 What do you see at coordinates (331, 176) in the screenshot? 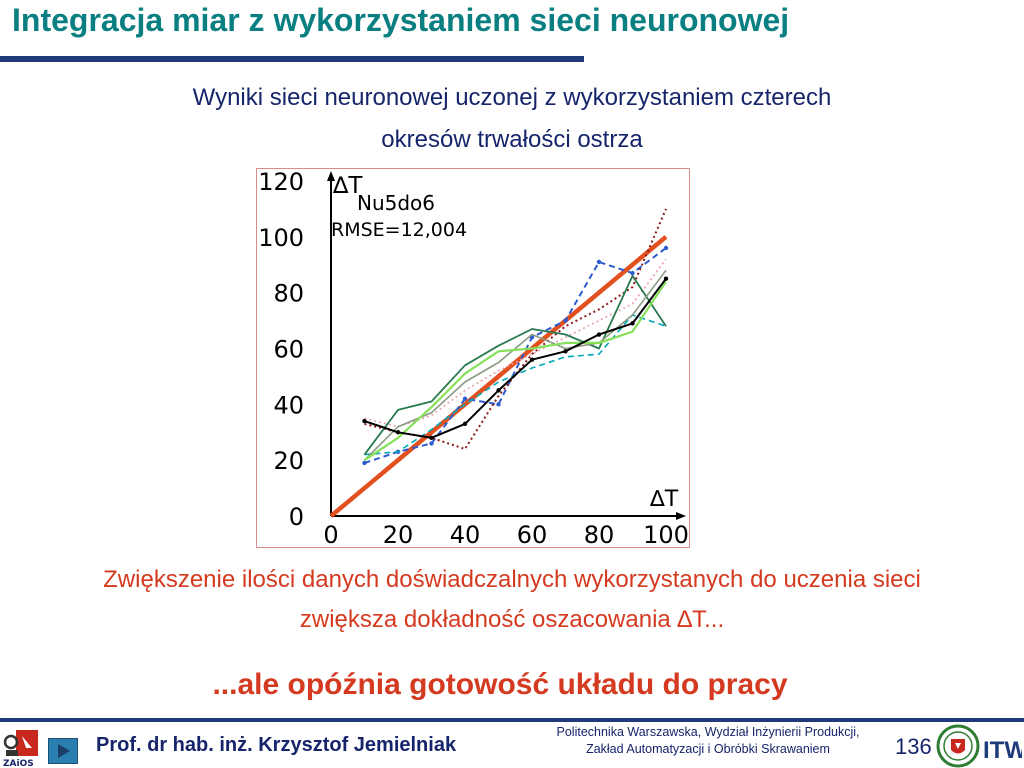
I see `y-axis-arrow` at bounding box center [331, 176].